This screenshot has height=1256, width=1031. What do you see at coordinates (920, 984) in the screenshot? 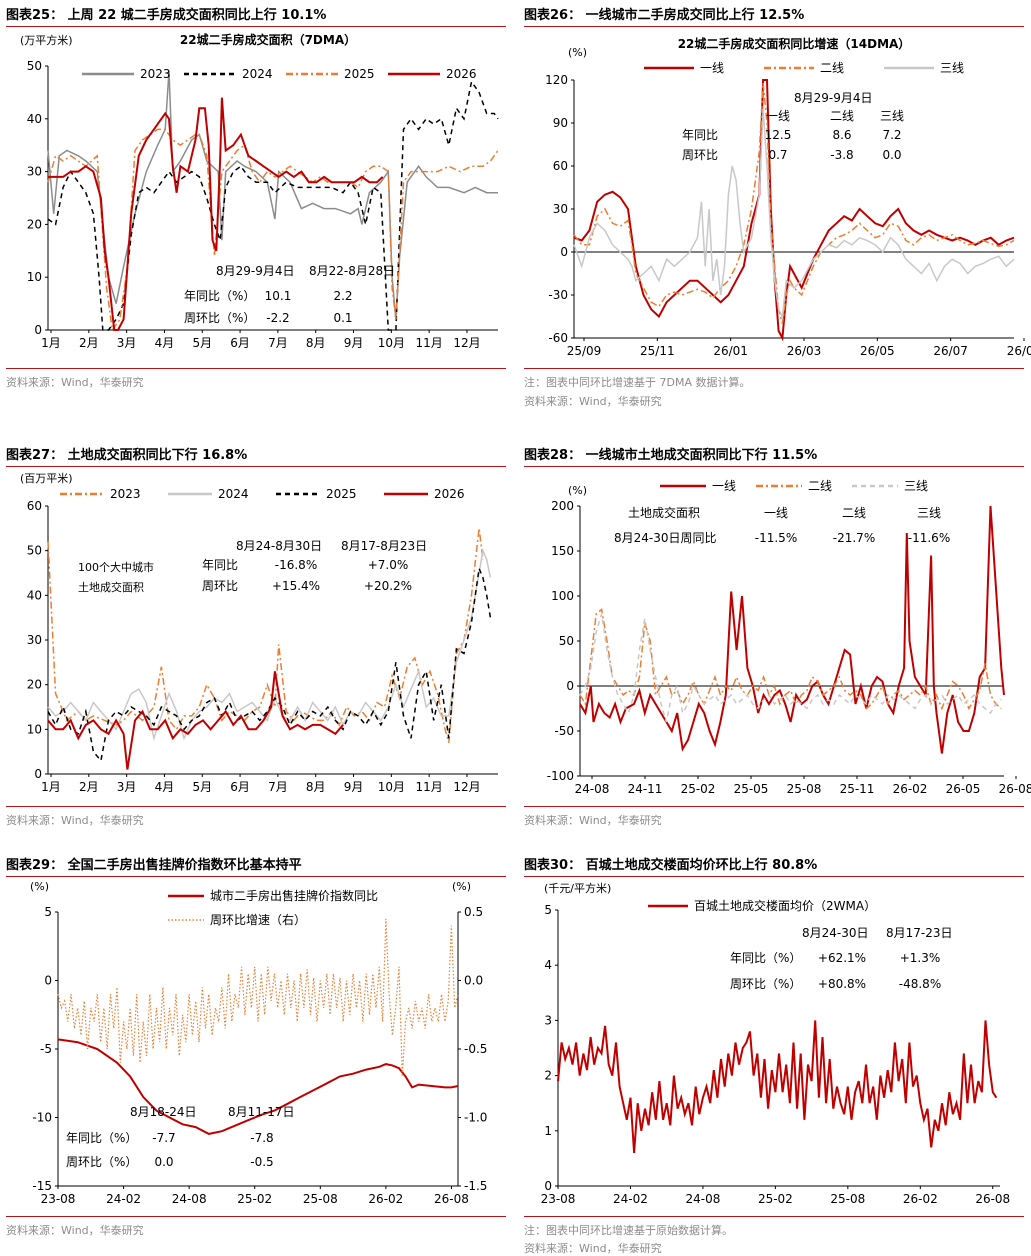
I see `annot-cell: -48.8%` at bounding box center [920, 984].